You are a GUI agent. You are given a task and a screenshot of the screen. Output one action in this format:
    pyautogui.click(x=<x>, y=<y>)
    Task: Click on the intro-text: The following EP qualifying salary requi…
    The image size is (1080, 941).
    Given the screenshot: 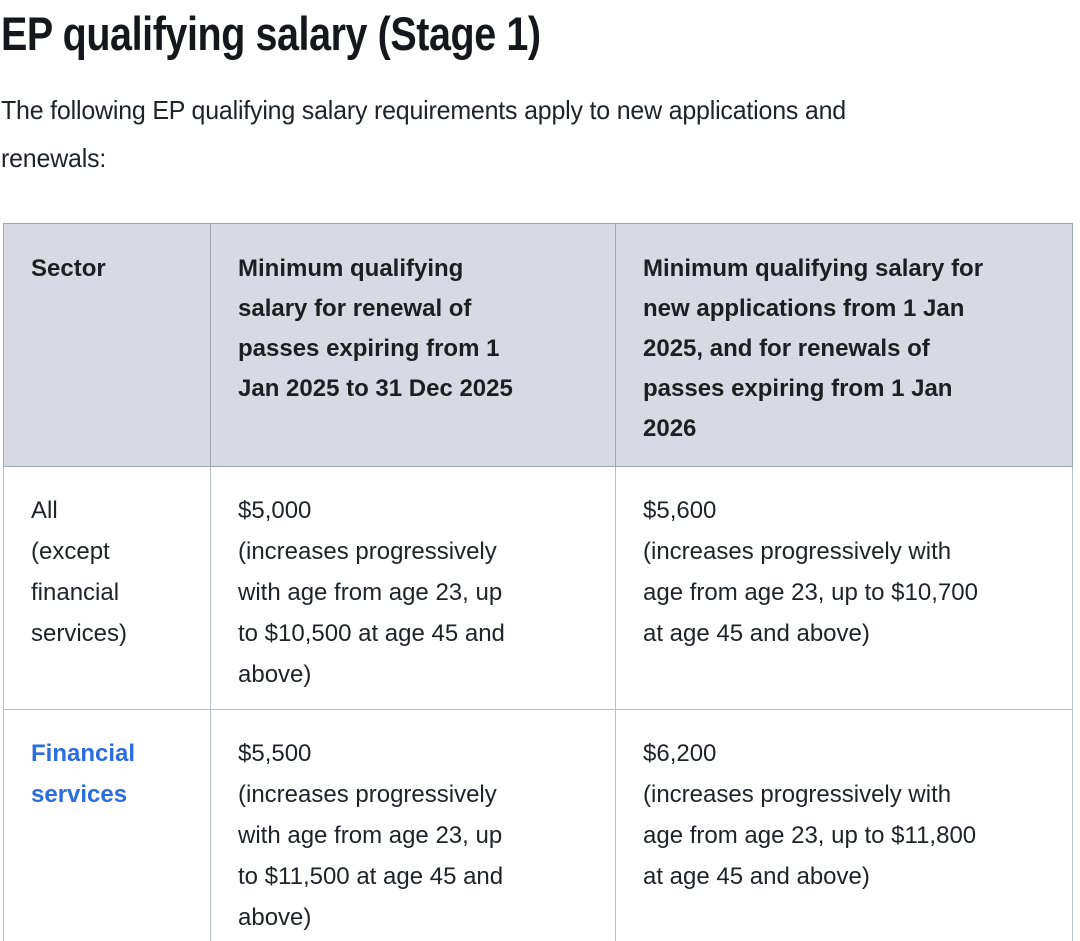 What is the action you would take?
    pyautogui.click(x=423, y=134)
    